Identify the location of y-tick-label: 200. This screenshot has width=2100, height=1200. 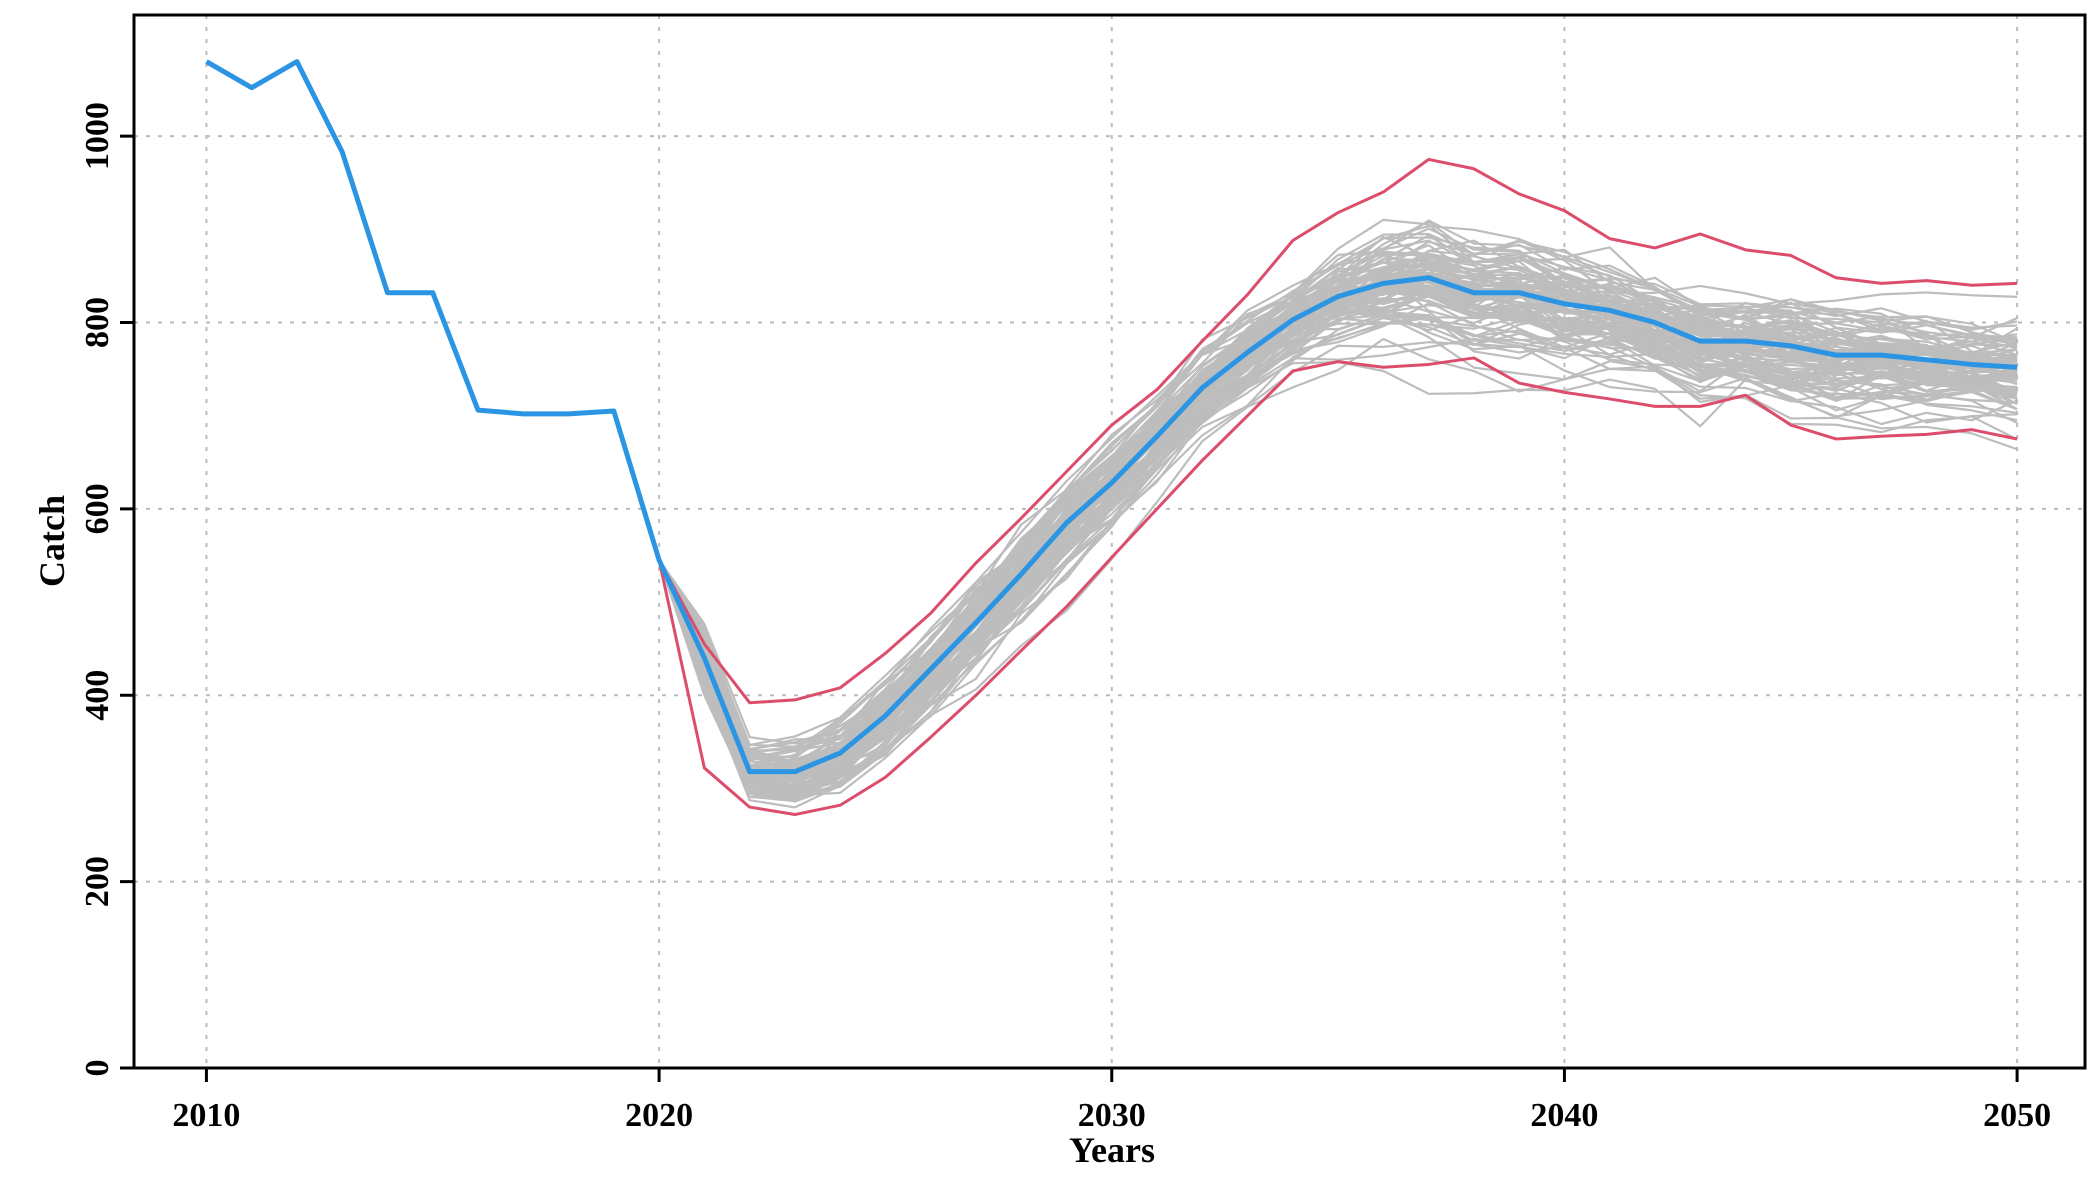
(97, 881).